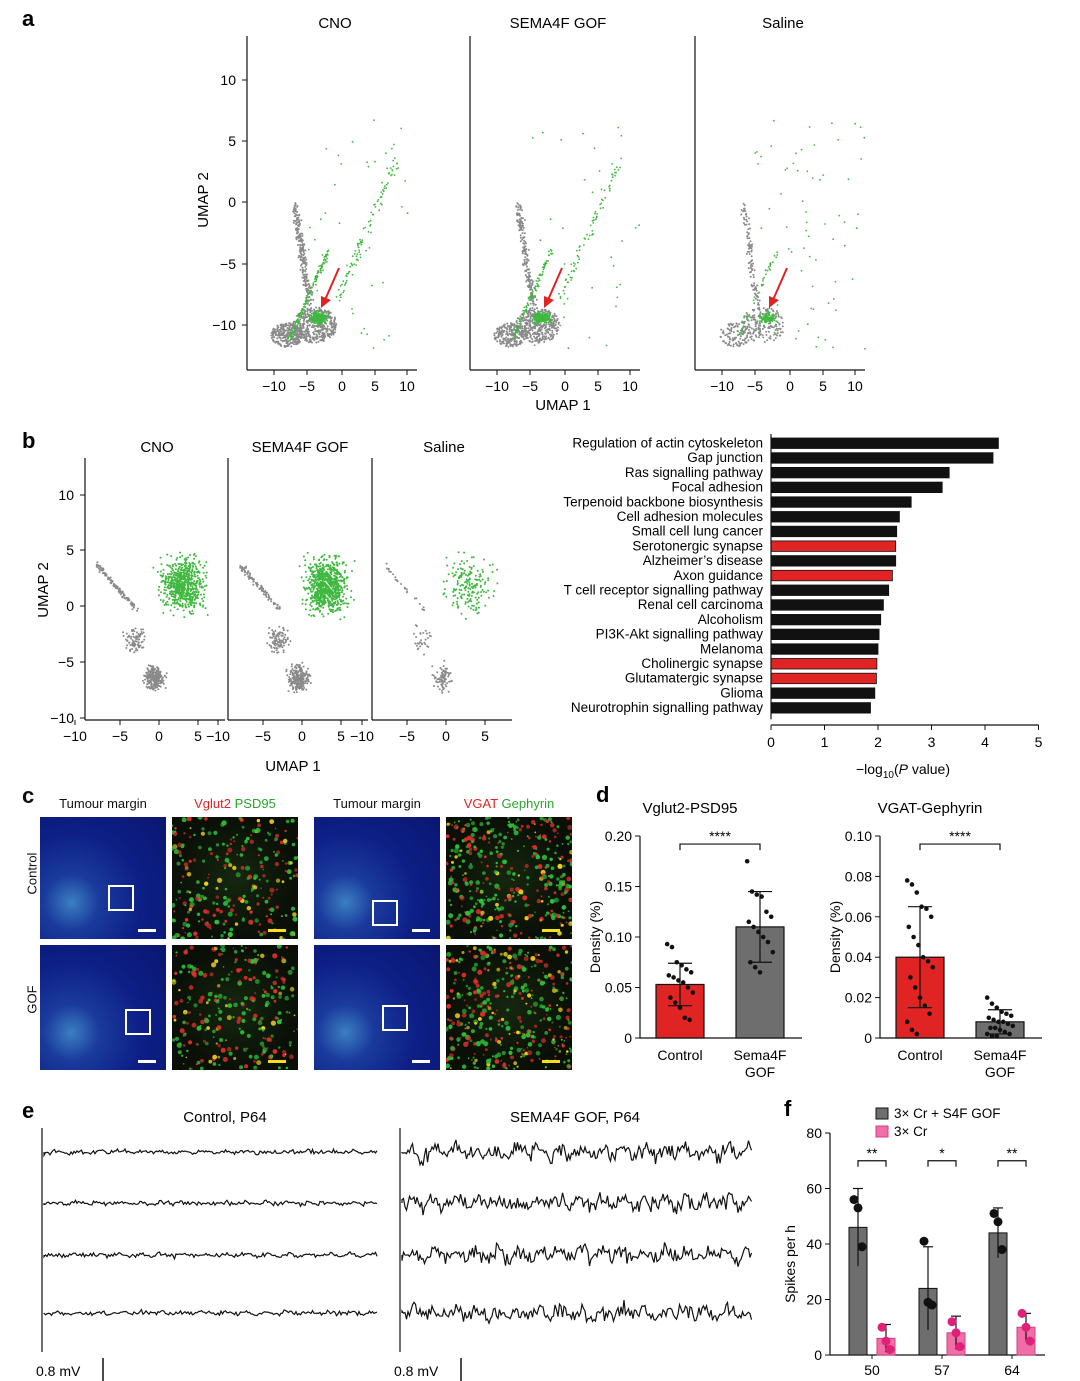 Image resolution: width=1080 pixels, height=1381 pixels. I want to click on panel-b-xtick: −10, so click(75, 736).